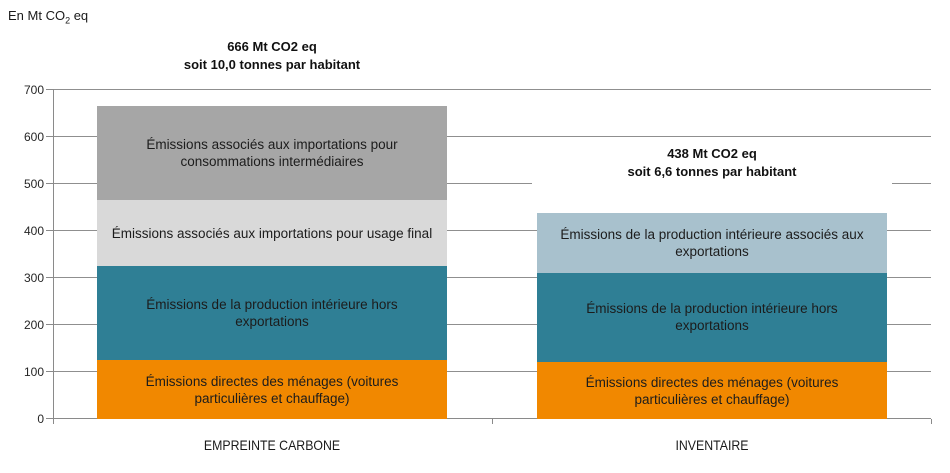  What do you see at coordinates (712, 172) in the screenshot?
I see `annotation-line-2: soit 6,6 tonnes par habitant` at bounding box center [712, 172].